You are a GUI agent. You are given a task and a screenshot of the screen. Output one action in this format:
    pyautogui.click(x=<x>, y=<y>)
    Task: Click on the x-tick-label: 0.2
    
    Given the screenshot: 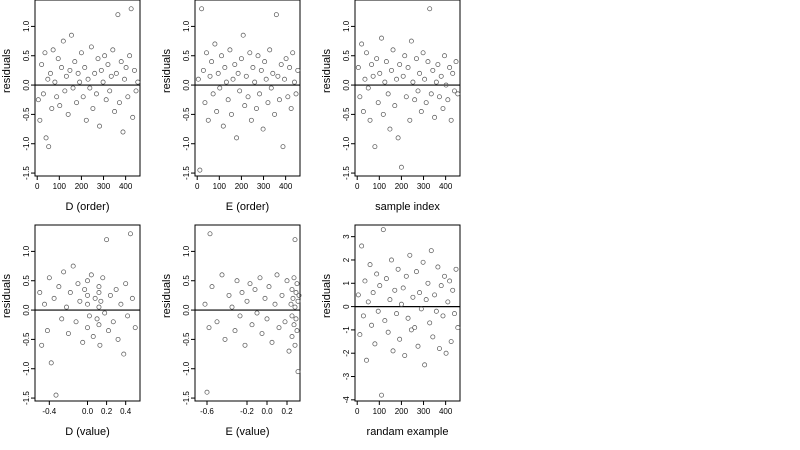 What is the action you would take?
    pyautogui.click(x=107, y=411)
    